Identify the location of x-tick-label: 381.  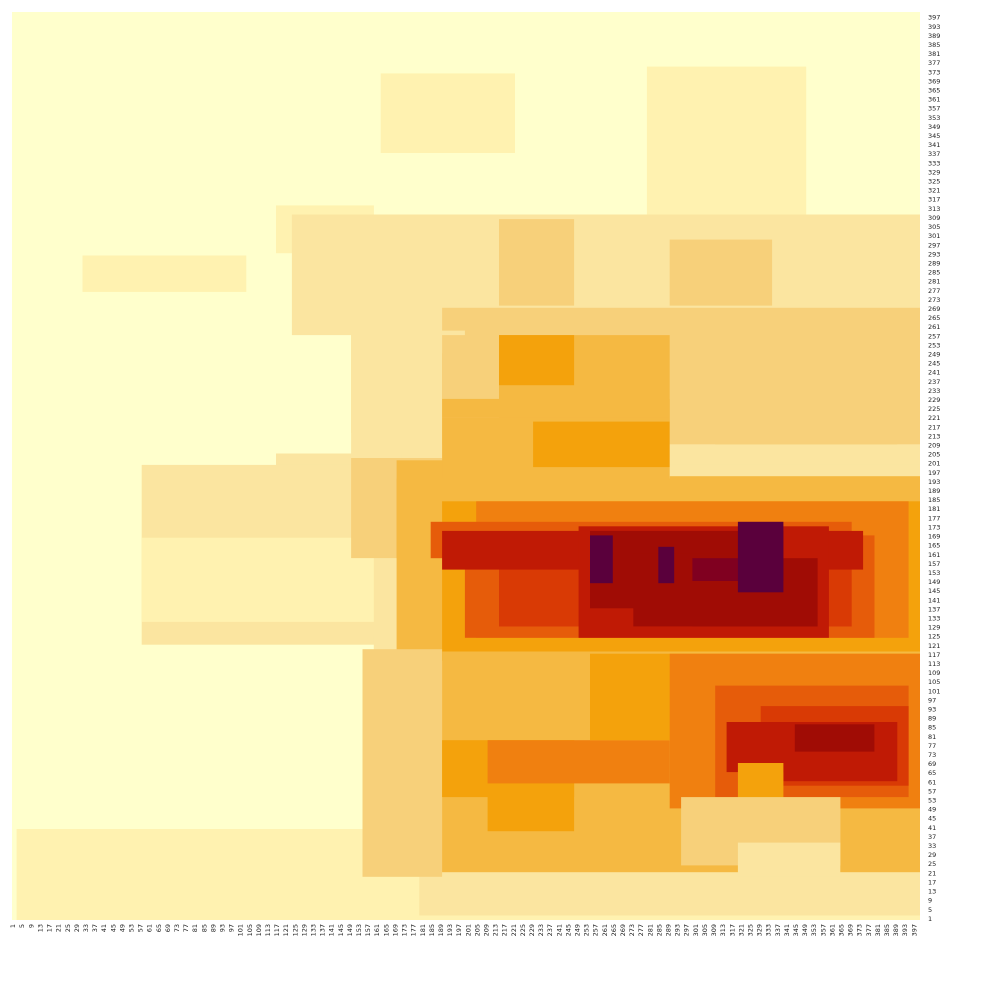
(878, 930).